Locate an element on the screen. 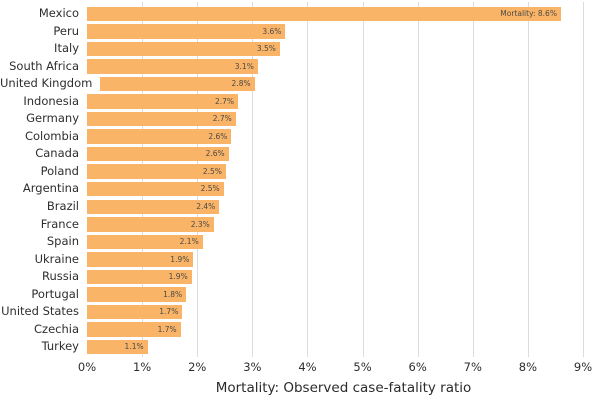 Image resolution: width=600 pixels, height=400 pixels. country-label: Mexico is located at coordinates (58, 13).